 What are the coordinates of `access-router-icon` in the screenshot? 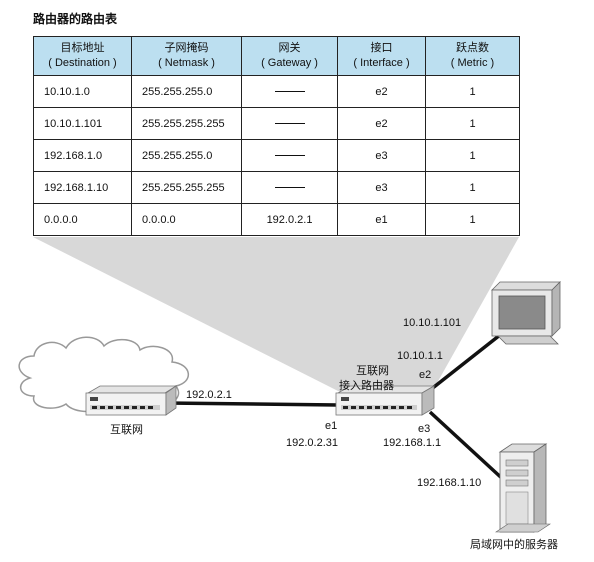 It's located at (385, 400).